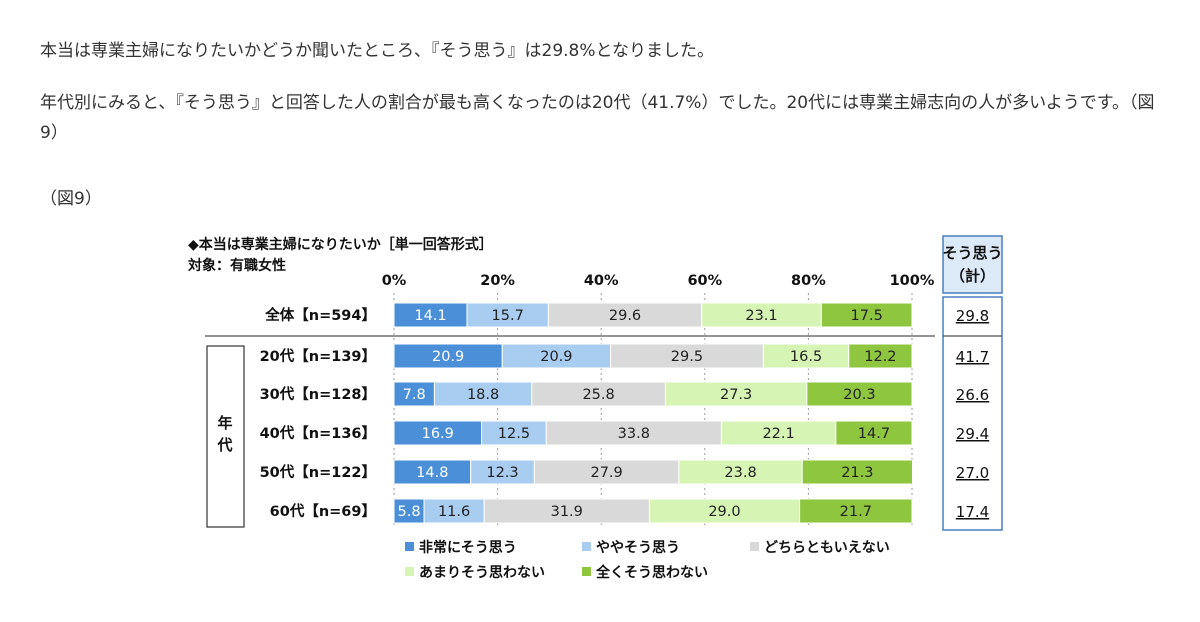  I want to click on data-label: 18.8, so click(483, 395).